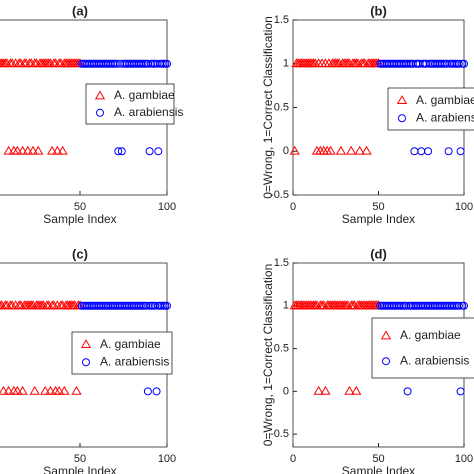 The image size is (474, 474). Describe the element at coordinates (80, 253) in the screenshot. I see `chart-title: (c)` at that location.